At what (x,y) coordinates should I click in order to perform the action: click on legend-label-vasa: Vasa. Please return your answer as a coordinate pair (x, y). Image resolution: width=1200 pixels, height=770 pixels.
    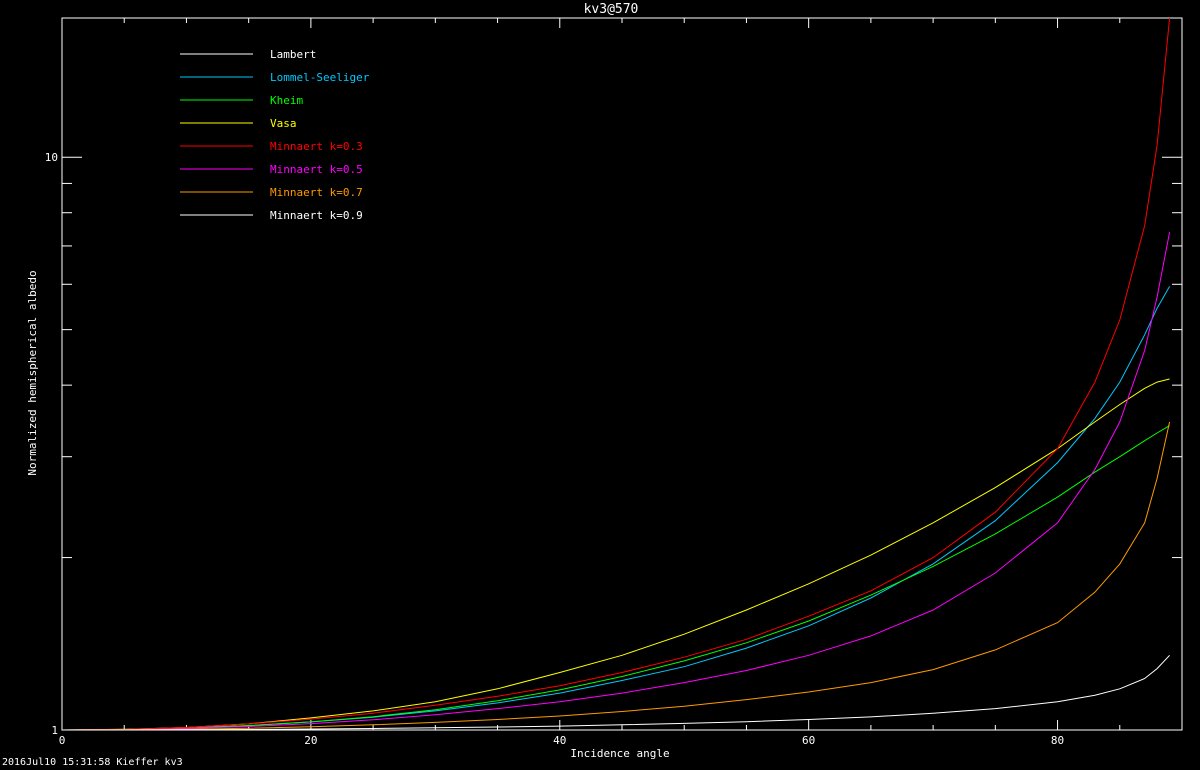
    Looking at the image, I should click on (283, 123).